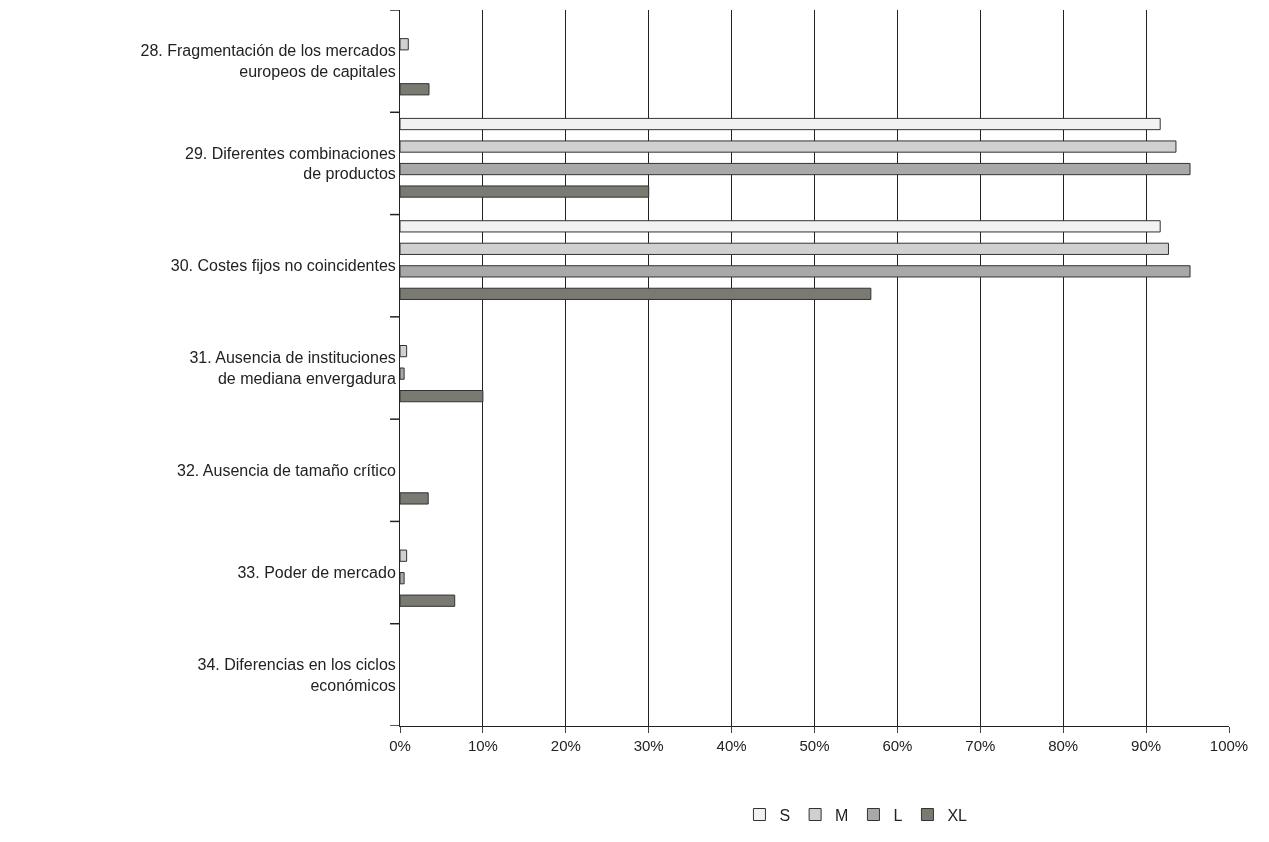  What do you see at coordinates (1229, 745) in the screenshot?
I see `x-tick-label: 100%` at bounding box center [1229, 745].